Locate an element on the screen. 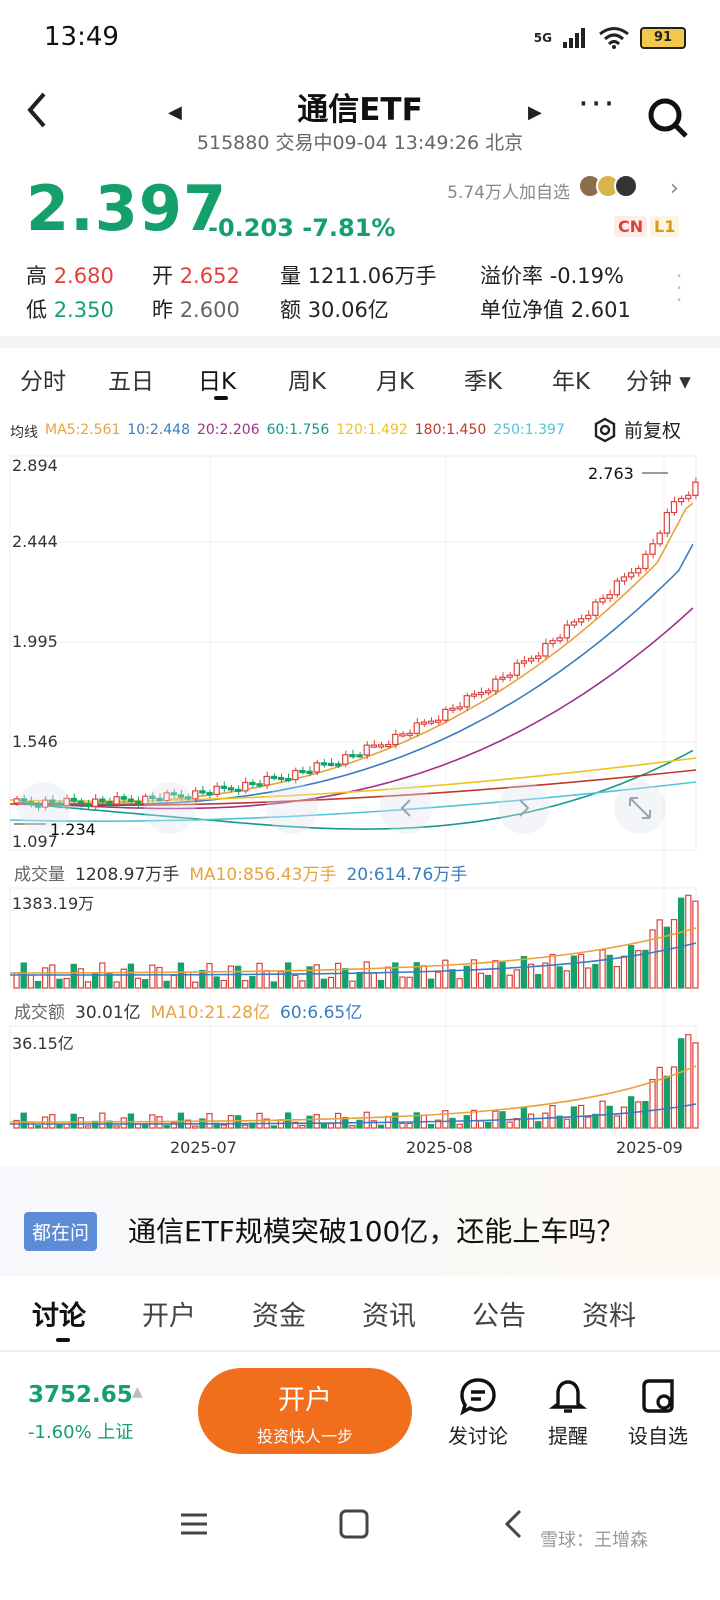 This screenshot has height=1600, width=720. adjust-label: 前复权 is located at coordinates (653, 431).